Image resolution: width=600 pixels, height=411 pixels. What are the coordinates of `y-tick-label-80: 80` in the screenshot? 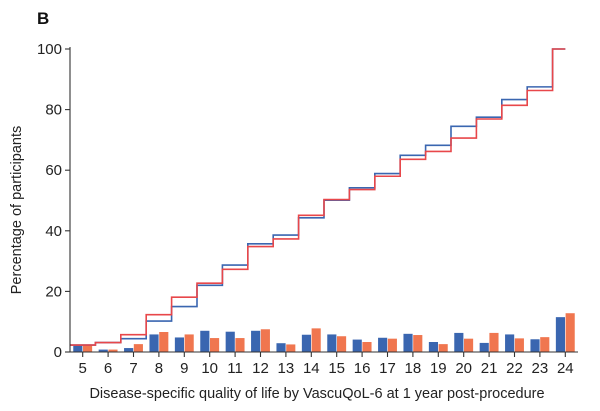 It's located at (53, 110).